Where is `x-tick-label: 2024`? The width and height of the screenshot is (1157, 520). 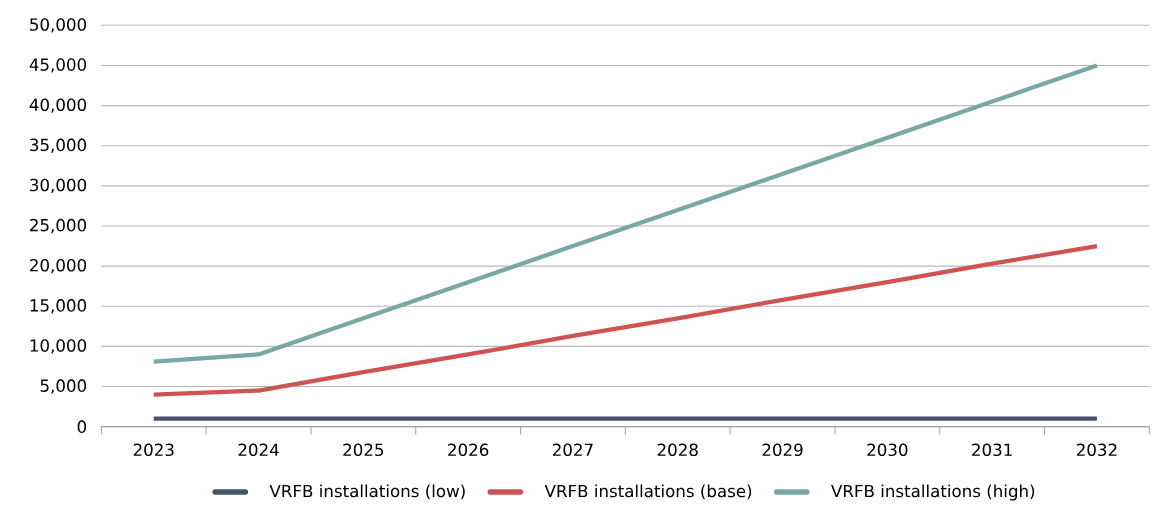
x-tick-label: 2024 is located at coordinates (258, 450).